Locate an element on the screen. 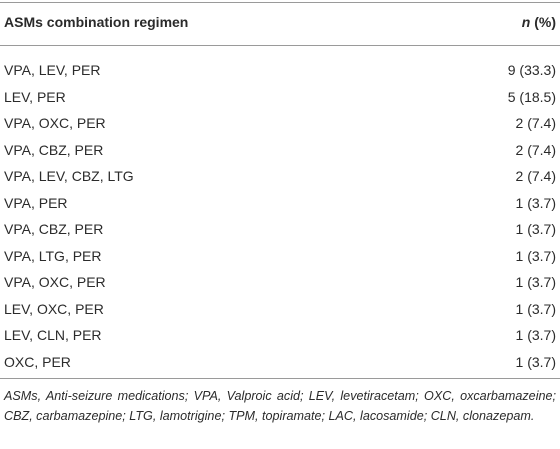 The width and height of the screenshot is (560, 449). table-row: LEV, CLN, PER 1 (3.7) is located at coordinates (280, 335).